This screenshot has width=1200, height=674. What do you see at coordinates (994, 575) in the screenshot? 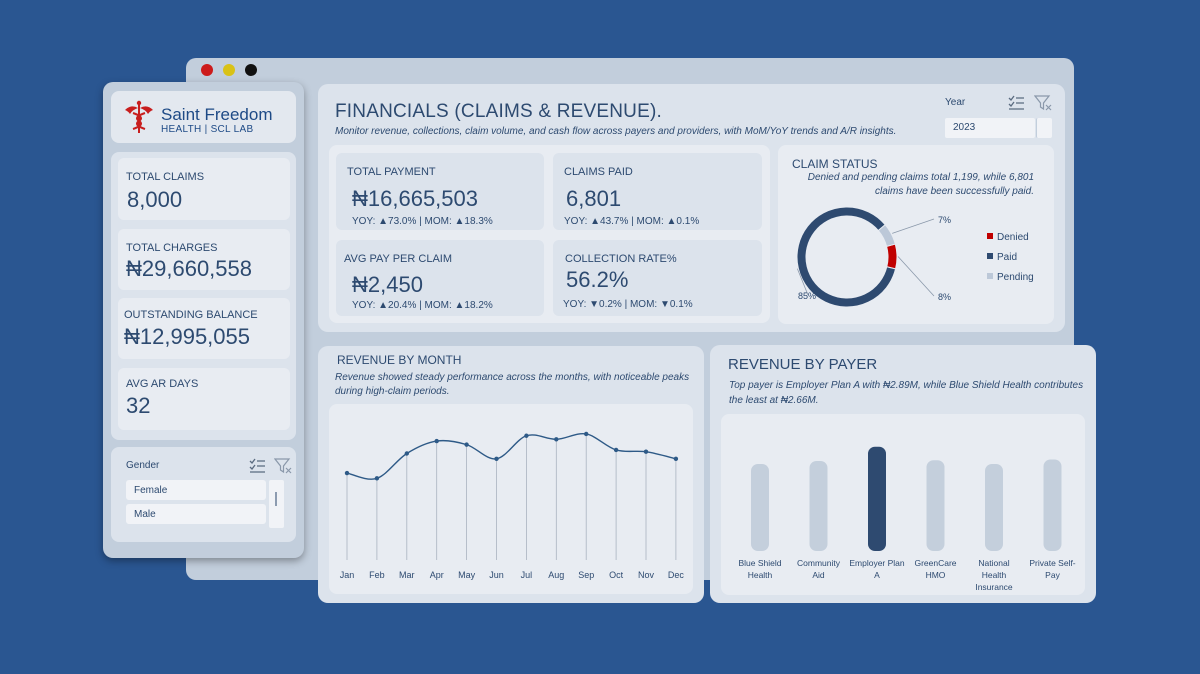
I see `x-tick-label: National Health Insurance` at bounding box center [994, 575].